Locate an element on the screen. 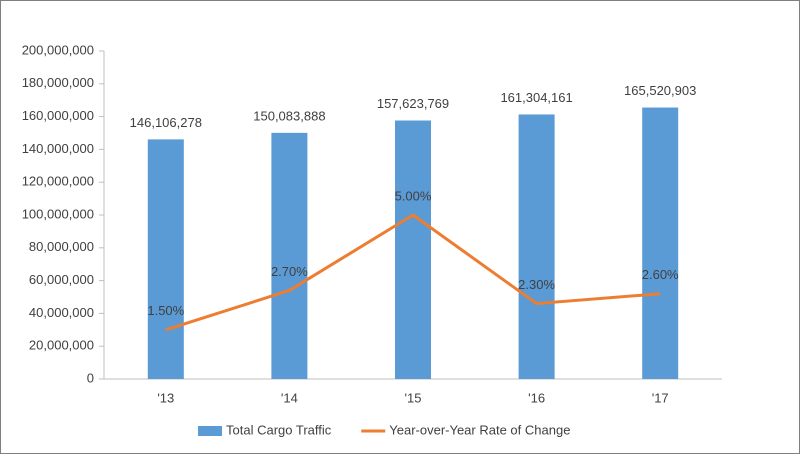 This screenshot has width=800, height=454. legend-label: Year-over-Year Rate of Change is located at coordinates (479, 429).